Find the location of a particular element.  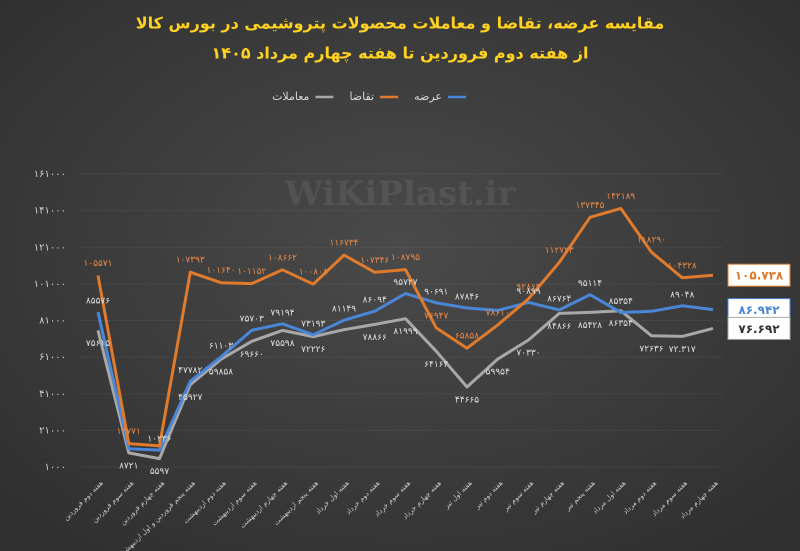

data-label: ۷۵۶۱۵ is located at coordinates (98, 344).